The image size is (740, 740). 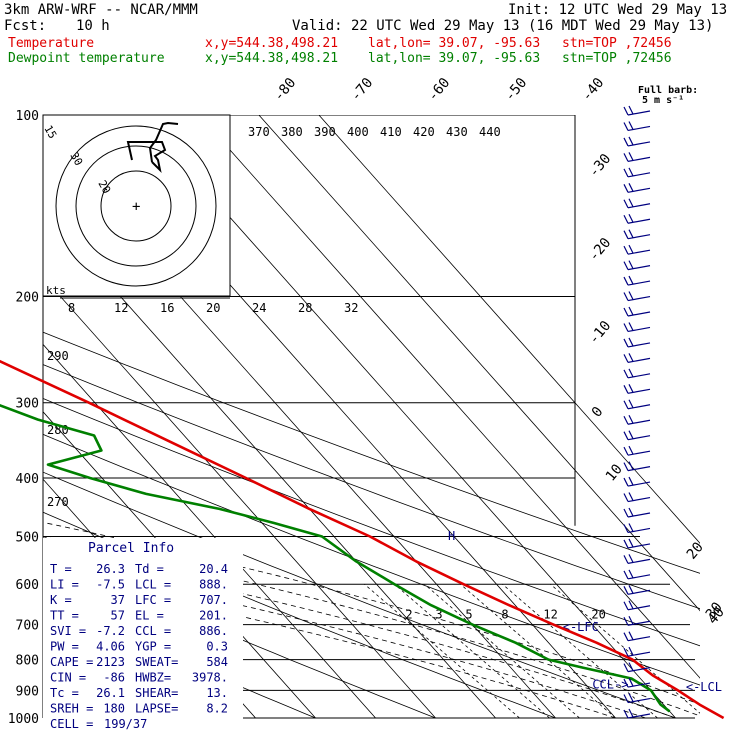 What do you see at coordinates (101, 10) in the screenshot?
I see `model-title: 3km ARW-WRF -- NCAR/MMM` at bounding box center [101, 10].